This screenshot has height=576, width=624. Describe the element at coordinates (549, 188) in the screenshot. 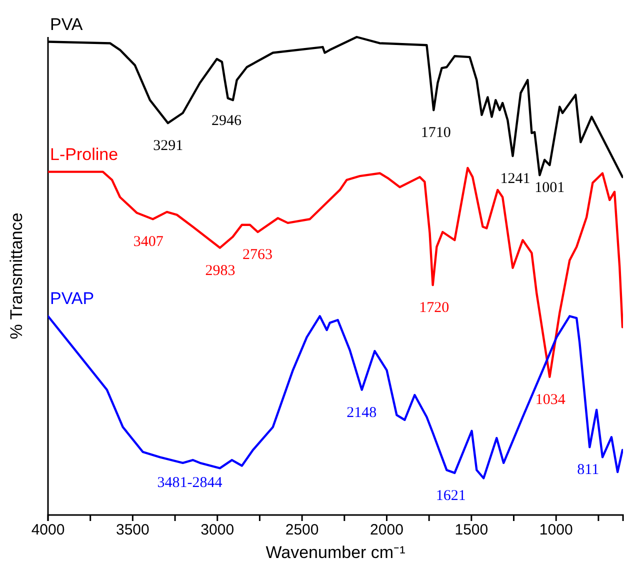

I see `annotation: 1001` at that location.